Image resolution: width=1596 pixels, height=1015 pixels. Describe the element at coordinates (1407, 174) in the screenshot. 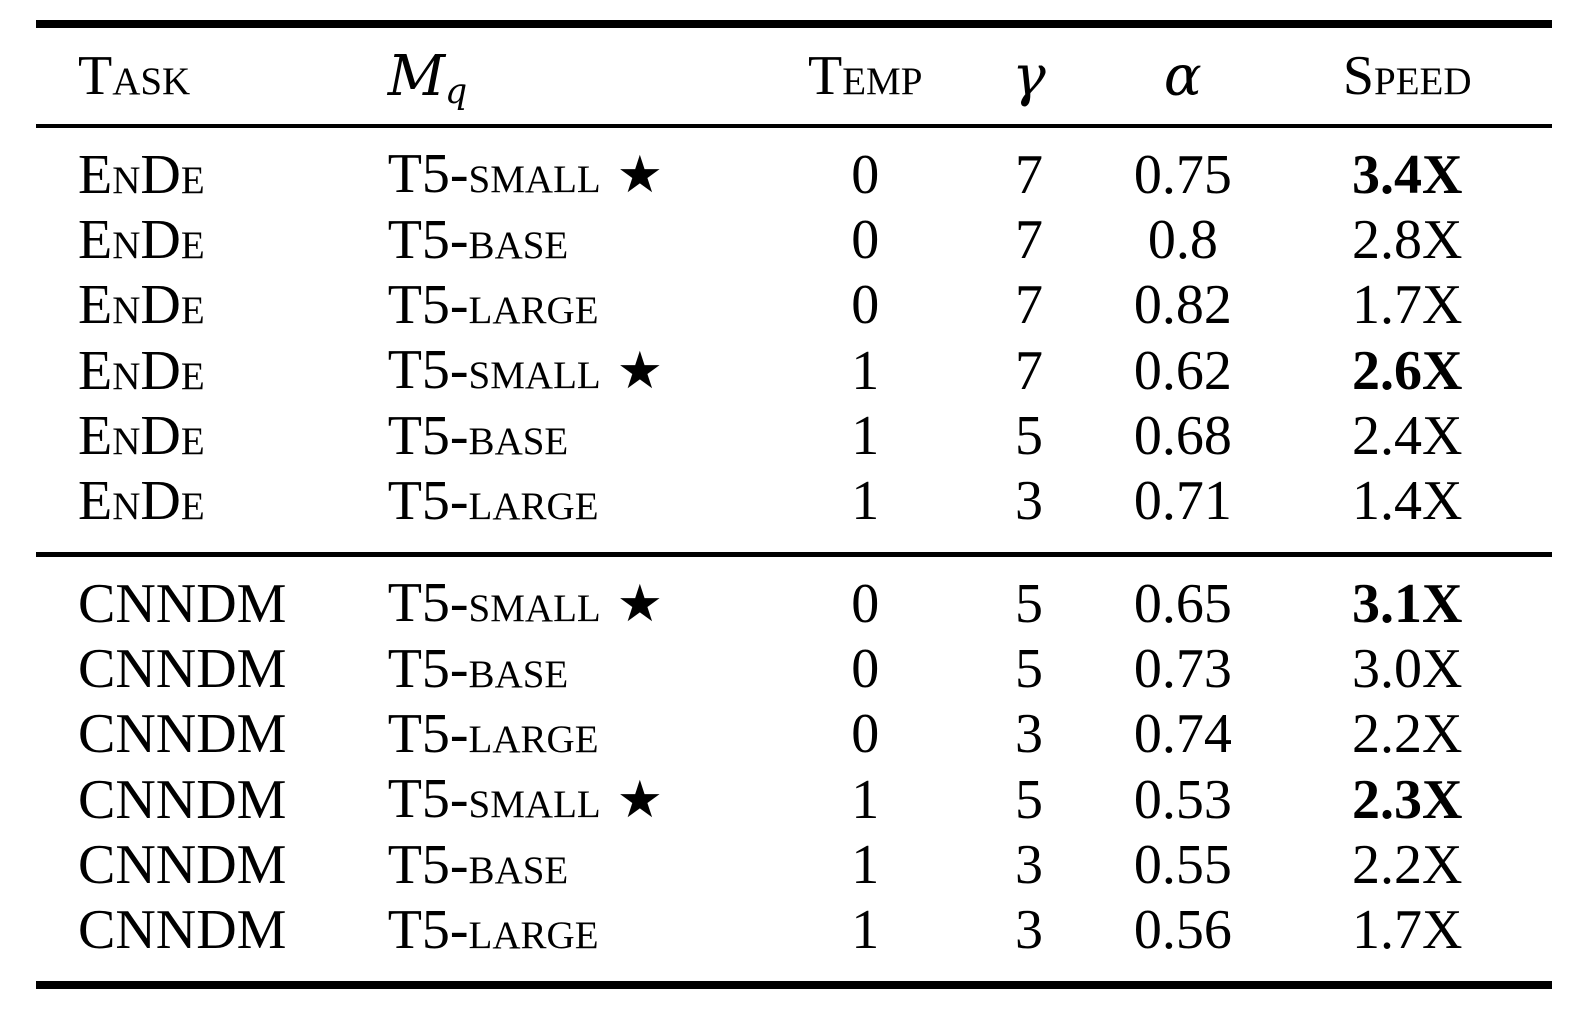

I see `speed-cell: 3.4X` at that location.